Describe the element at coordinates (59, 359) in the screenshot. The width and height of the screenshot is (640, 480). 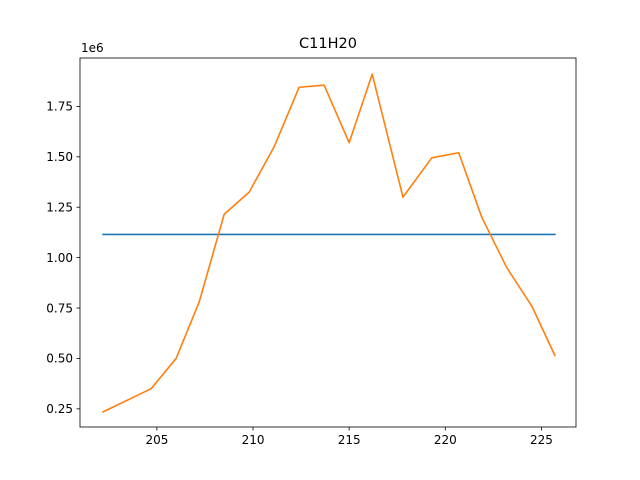
I see `y-tick-label: 0.50` at that location.